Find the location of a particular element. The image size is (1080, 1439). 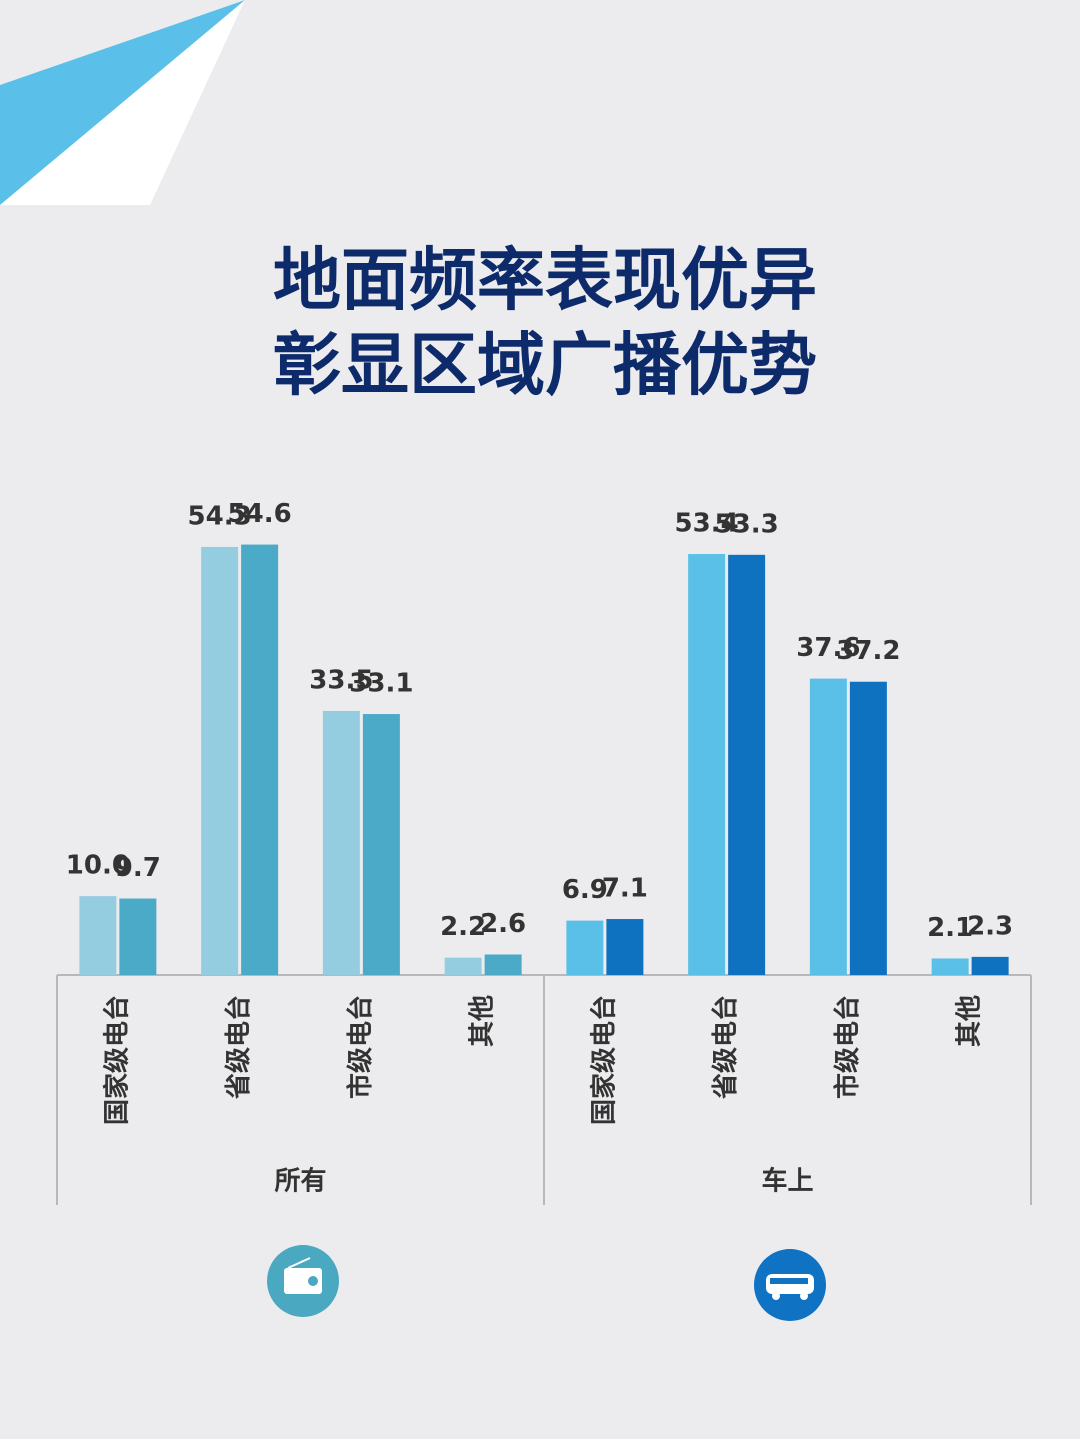

value-label: 2.6 is located at coordinates (503, 924).